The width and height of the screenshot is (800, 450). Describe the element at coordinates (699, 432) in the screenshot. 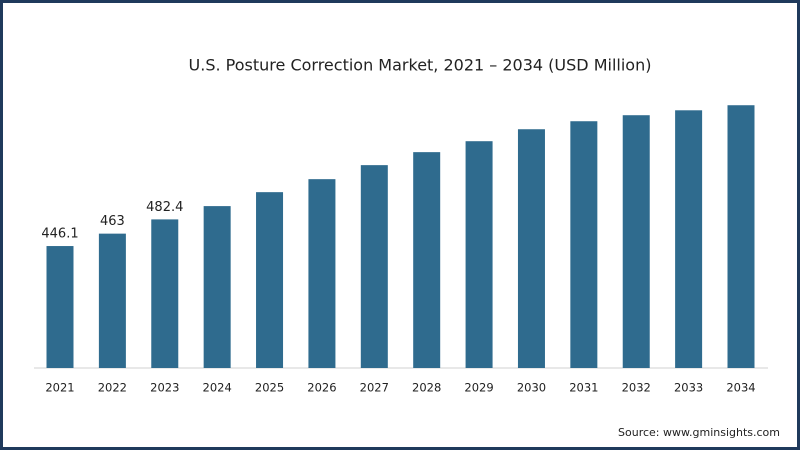

I see `source: Source: www.gminsights.com` at that location.